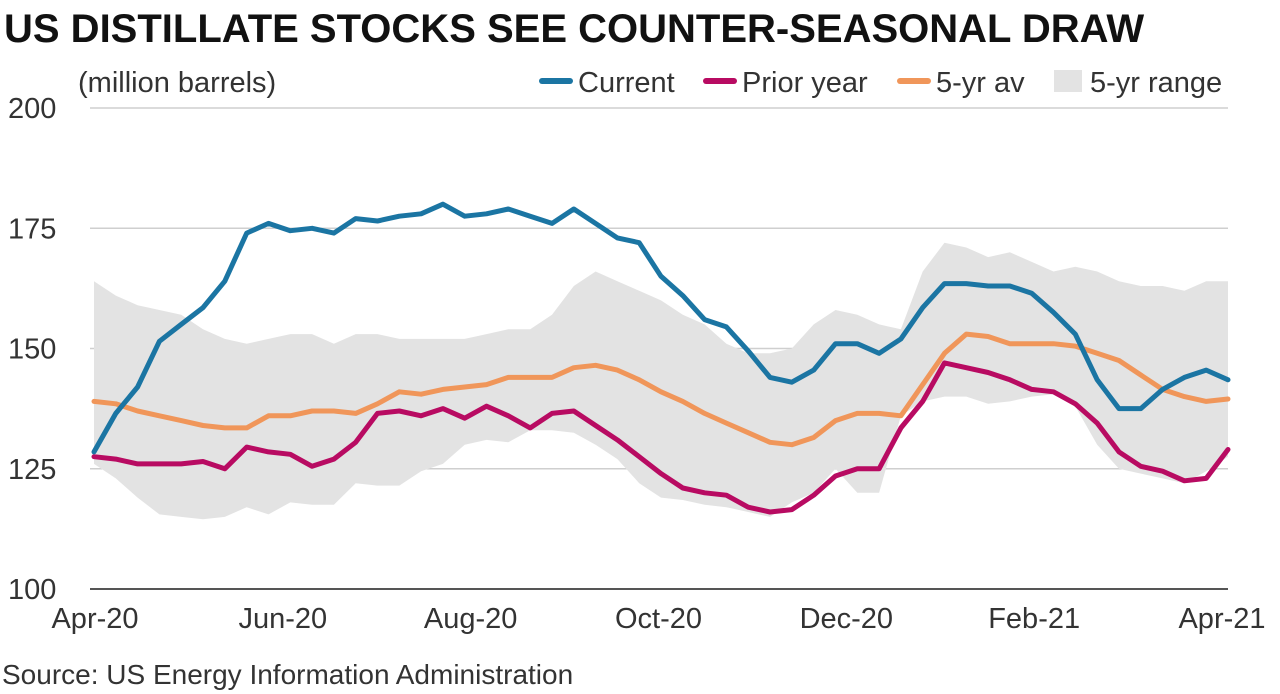 The height and width of the screenshot is (694, 1280). I want to click on legend-label-prior-year: Prior year, so click(805, 83).